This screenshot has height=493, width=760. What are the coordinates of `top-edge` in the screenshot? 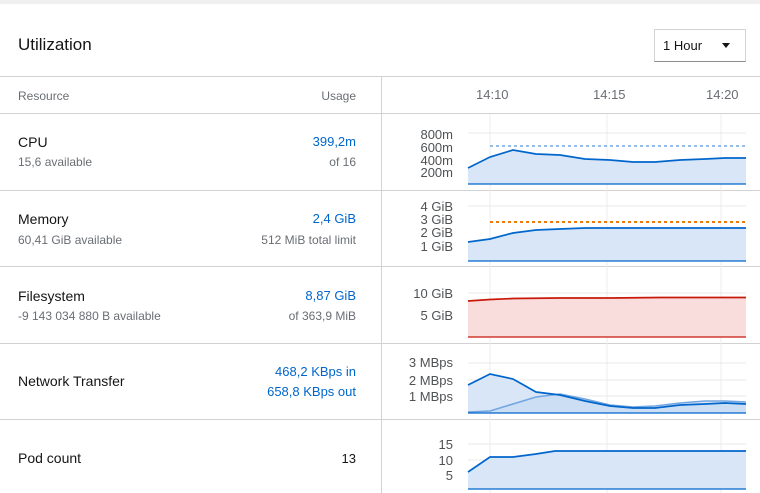 It's located at (380, 2).